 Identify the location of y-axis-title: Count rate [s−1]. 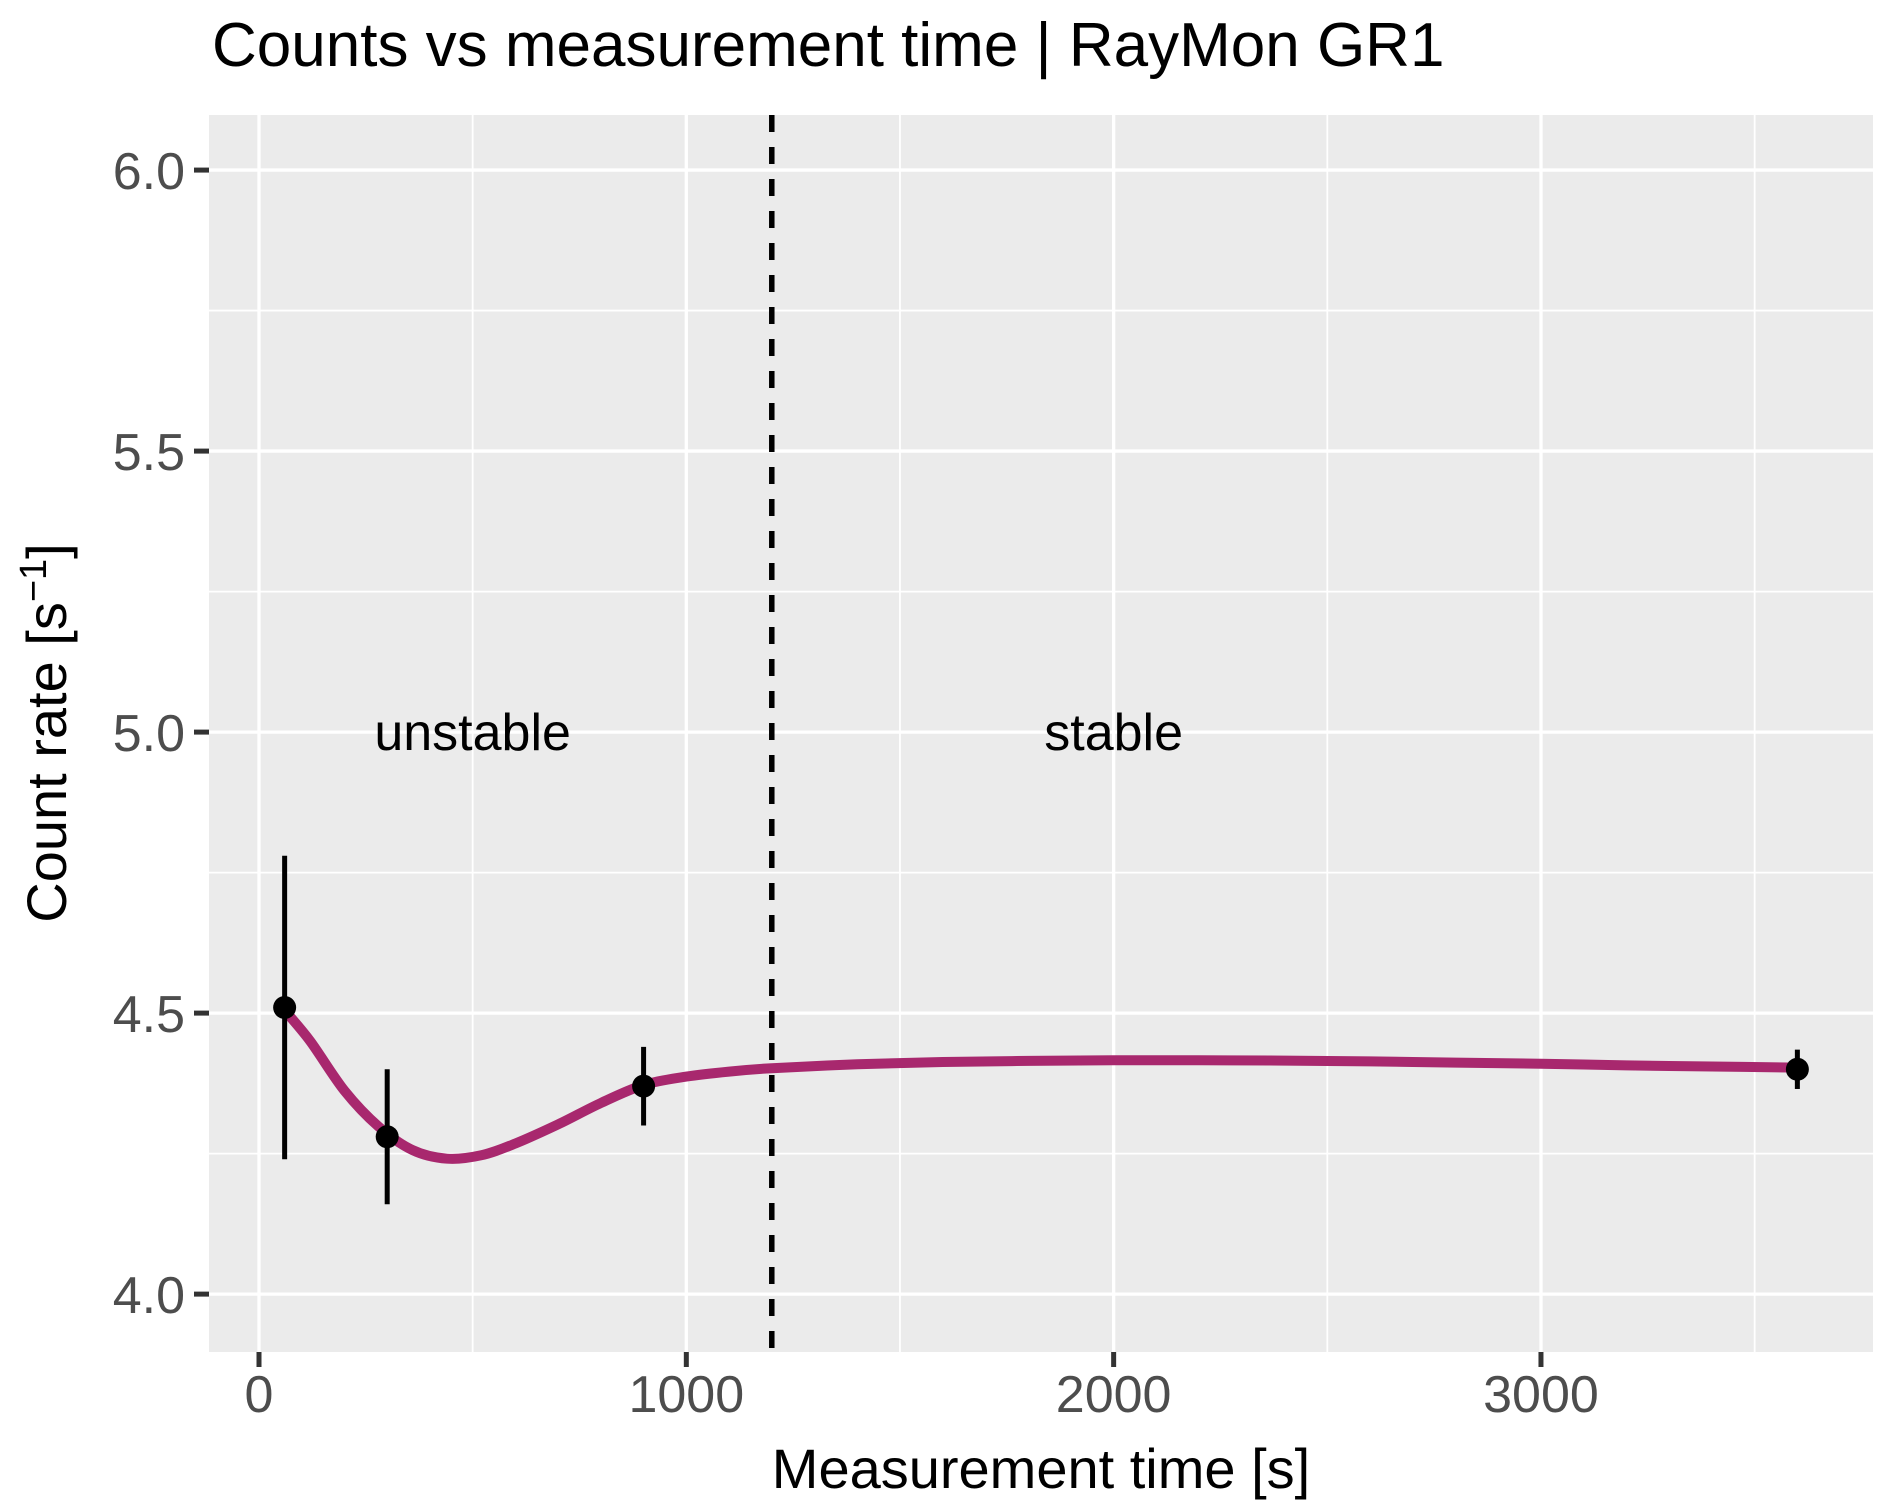
(46, 733).